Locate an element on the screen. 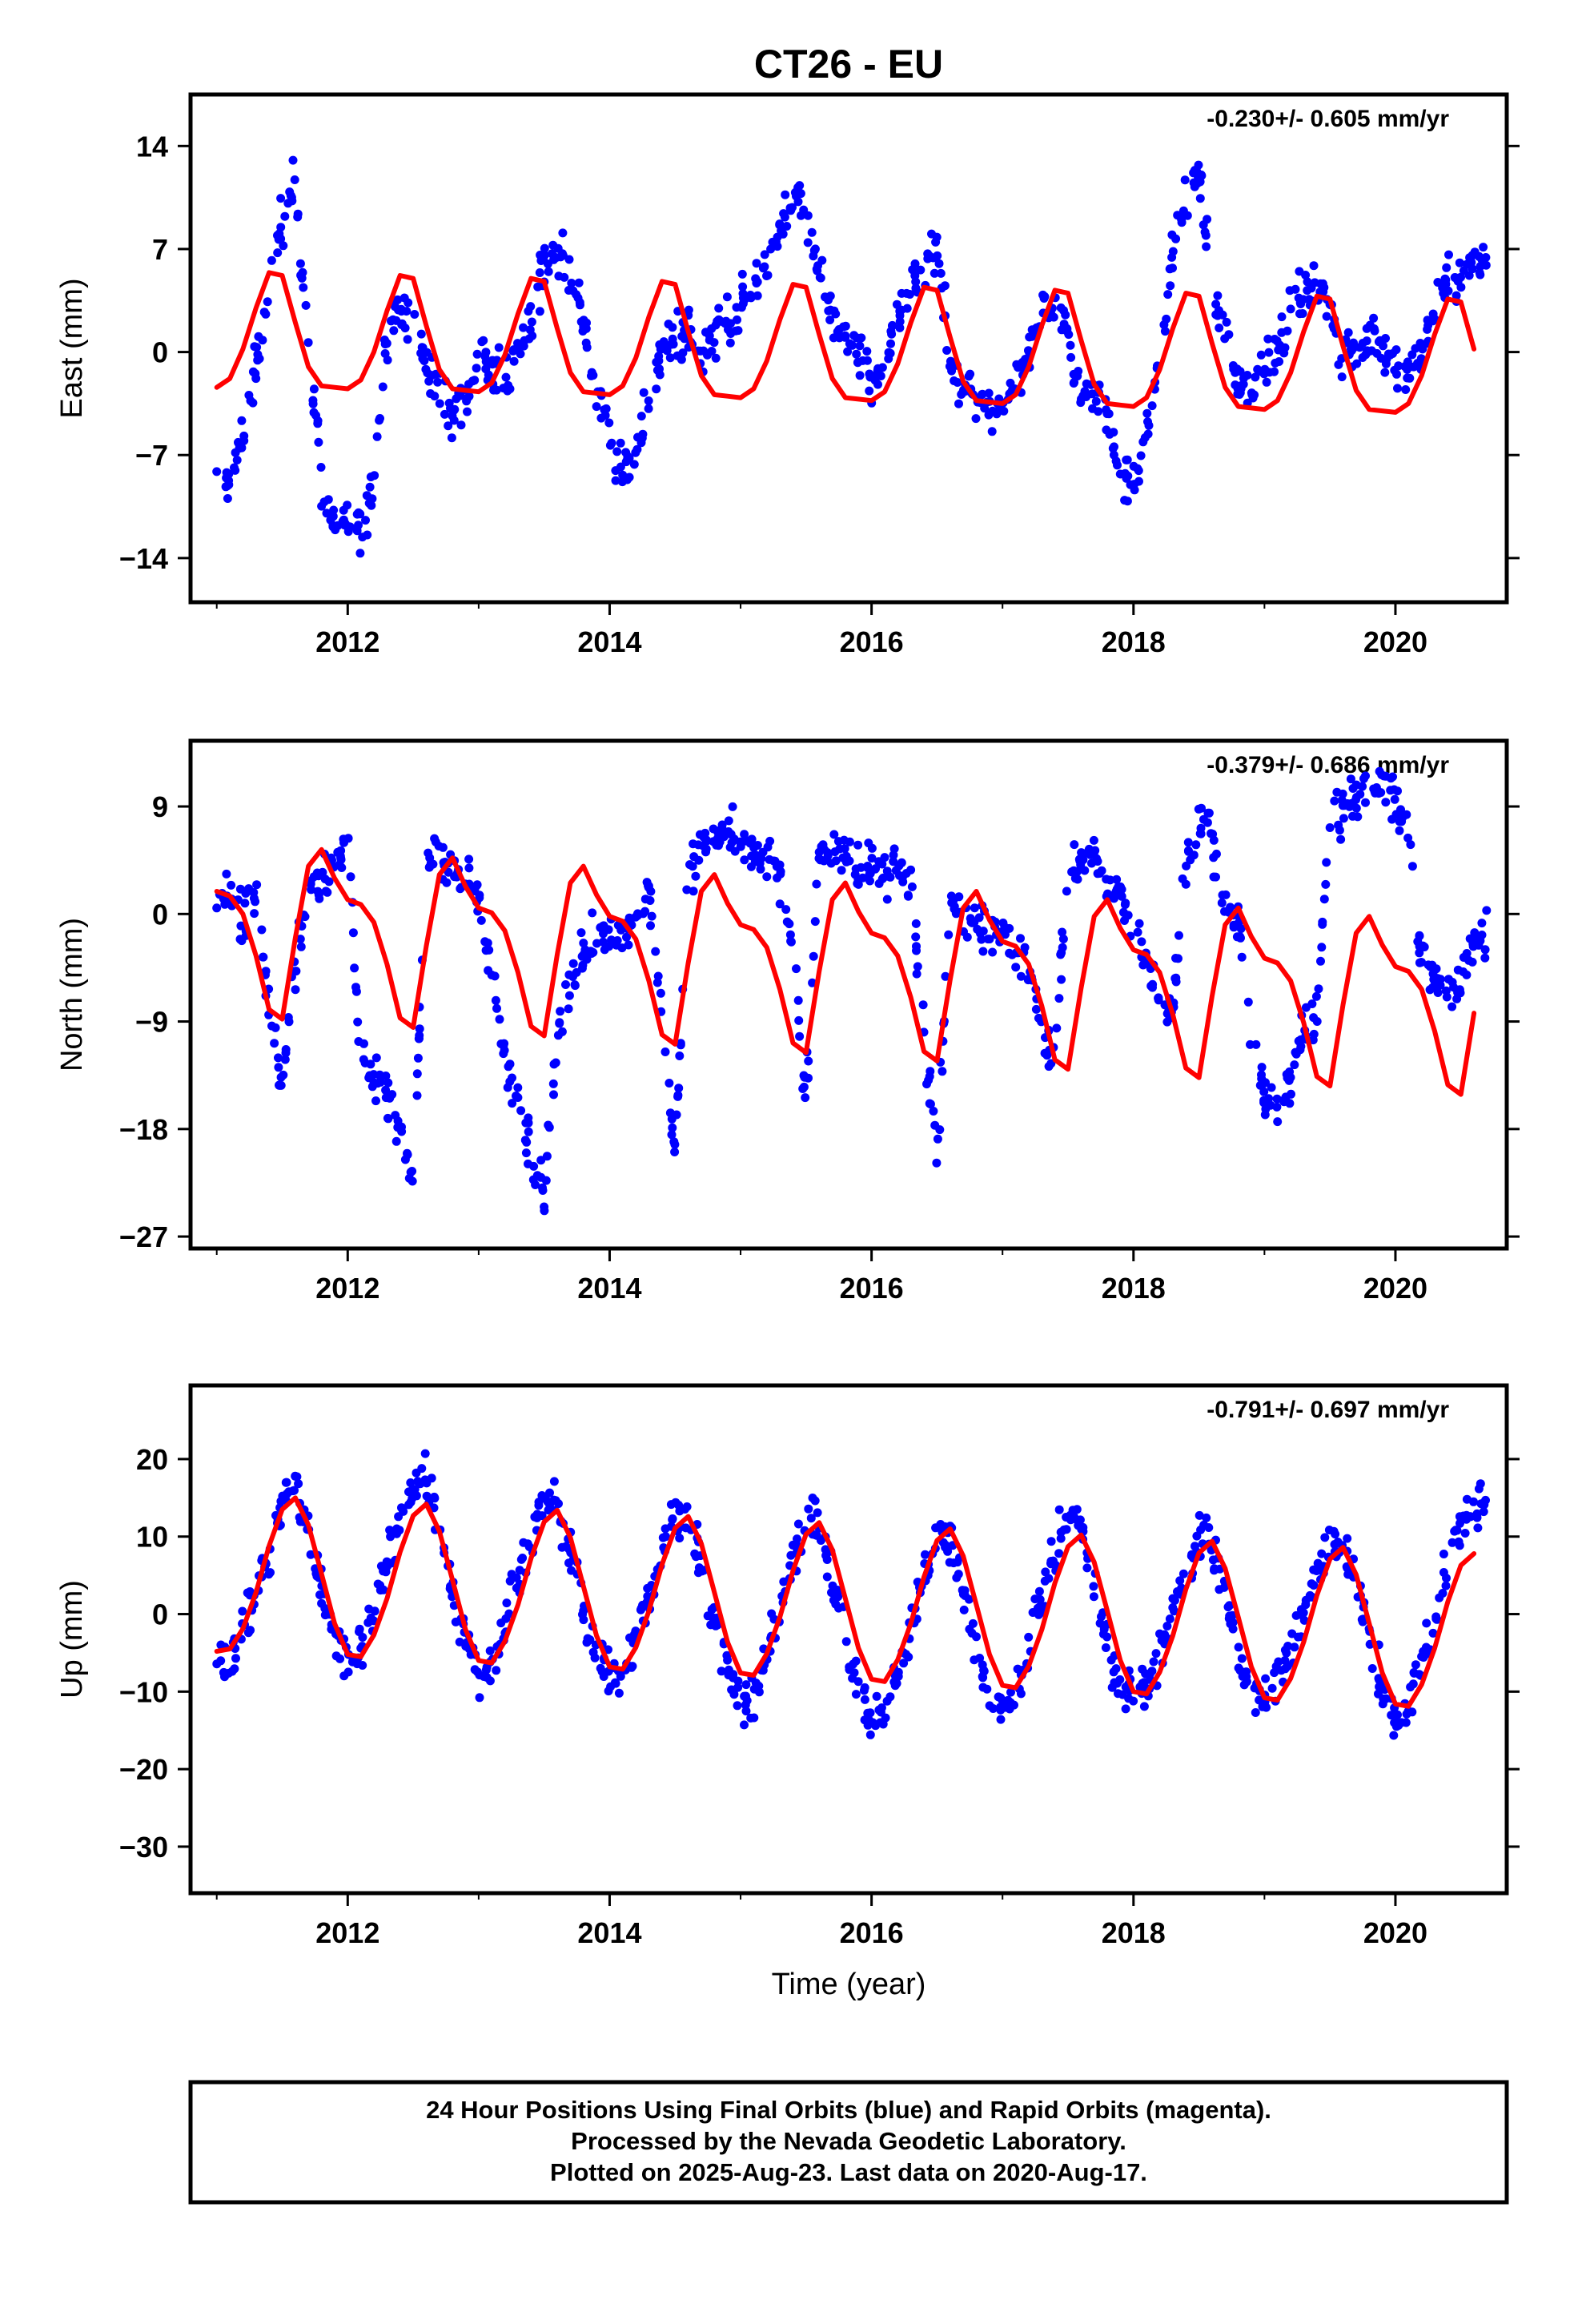  up-y-tick-label: −10 is located at coordinates (144, 1692).